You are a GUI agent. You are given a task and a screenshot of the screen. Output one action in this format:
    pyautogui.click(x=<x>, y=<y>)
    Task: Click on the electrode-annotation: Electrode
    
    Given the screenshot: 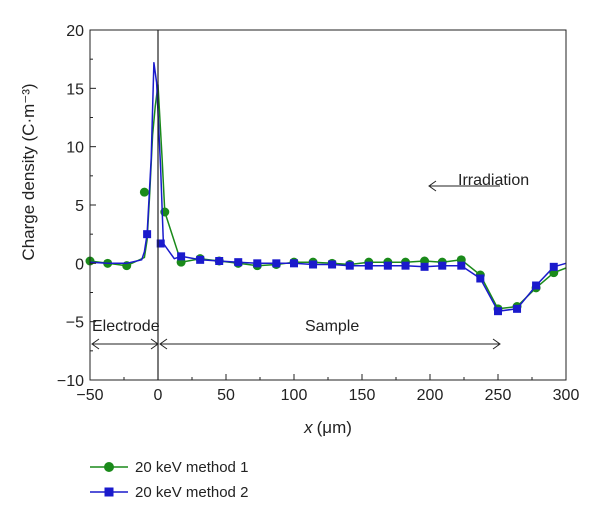 What is the action you would take?
    pyautogui.click(x=126, y=326)
    